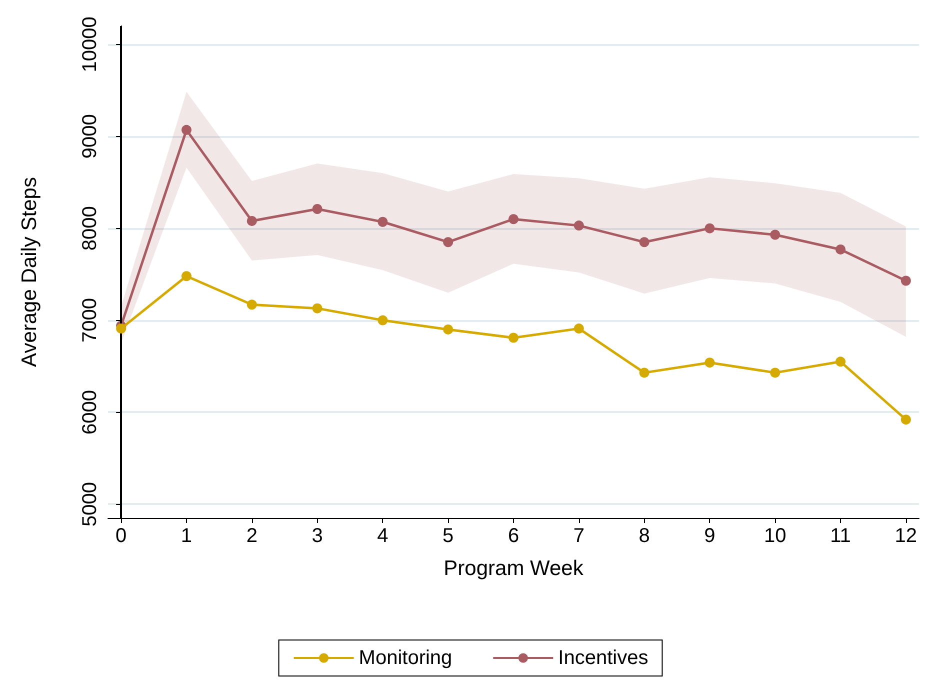 The image size is (941, 686). Describe the element at coordinates (90, 320) in the screenshot. I see `y-tick-label: 7000` at that location.